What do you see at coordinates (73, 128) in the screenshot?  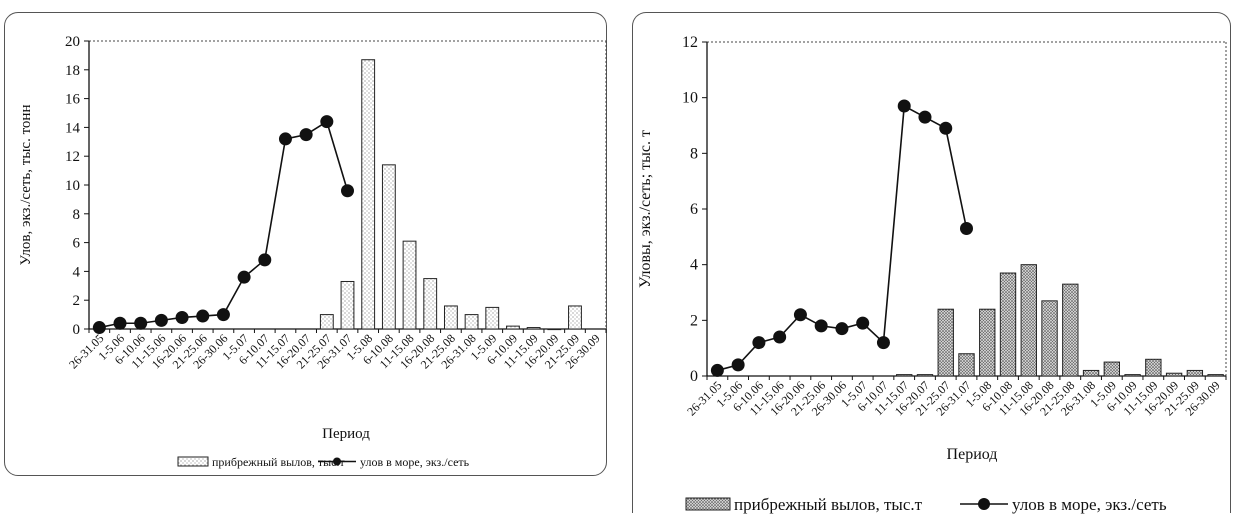 I see `left-y-tick-label: 14` at bounding box center [73, 128].